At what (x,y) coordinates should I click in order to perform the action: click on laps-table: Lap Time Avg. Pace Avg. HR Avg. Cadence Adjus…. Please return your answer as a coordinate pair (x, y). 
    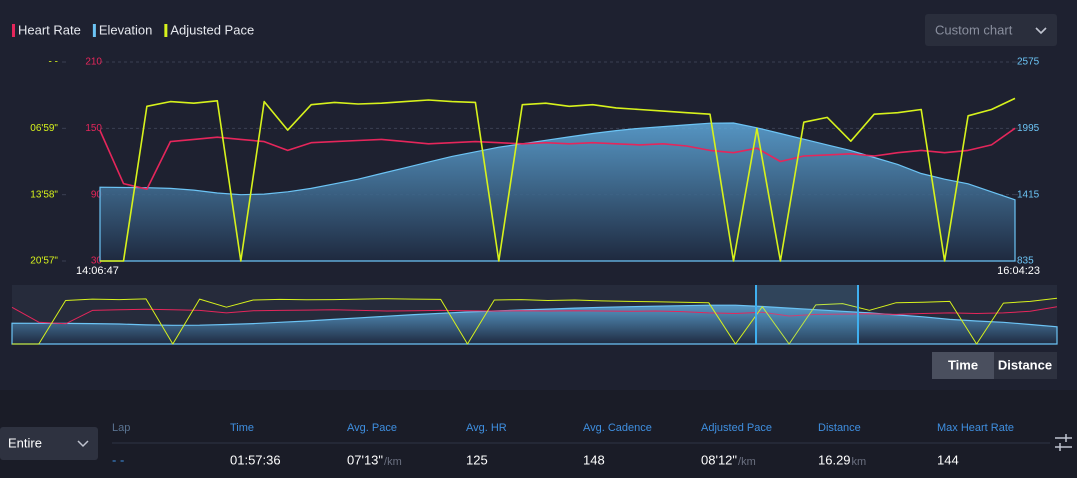
    Looking at the image, I should click on (563, 445).